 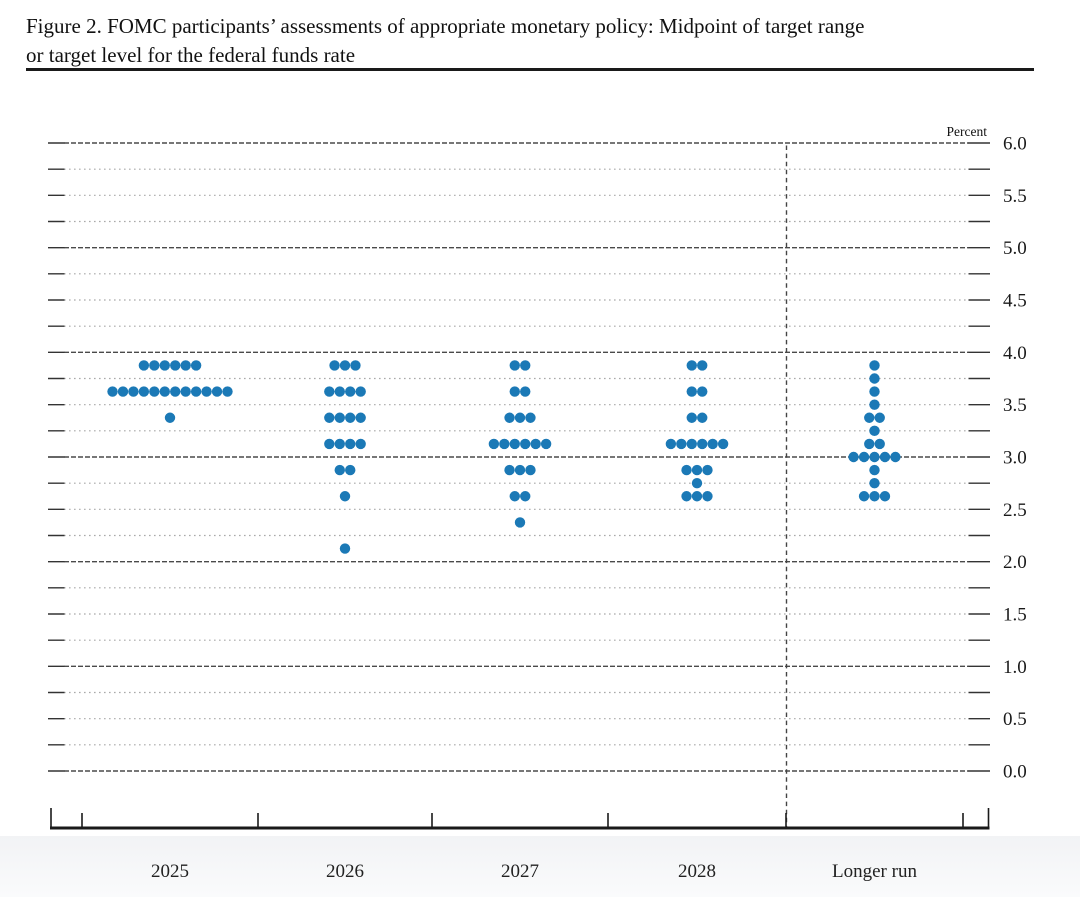 I want to click on y-axis-label: 2.5, so click(x=1015, y=510).